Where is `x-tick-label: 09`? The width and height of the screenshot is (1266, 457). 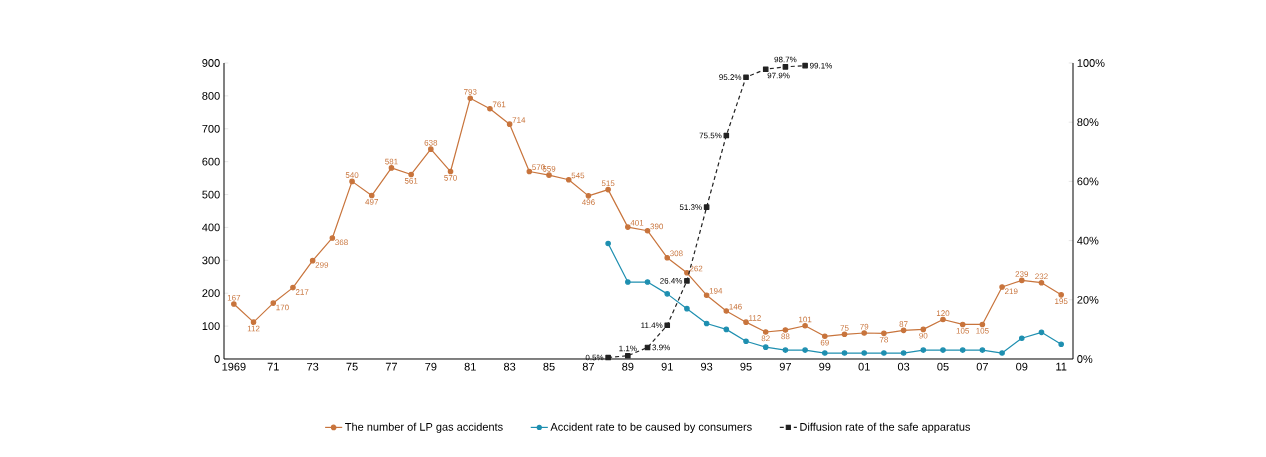
x-tick-label: 09 is located at coordinates (1022, 366).